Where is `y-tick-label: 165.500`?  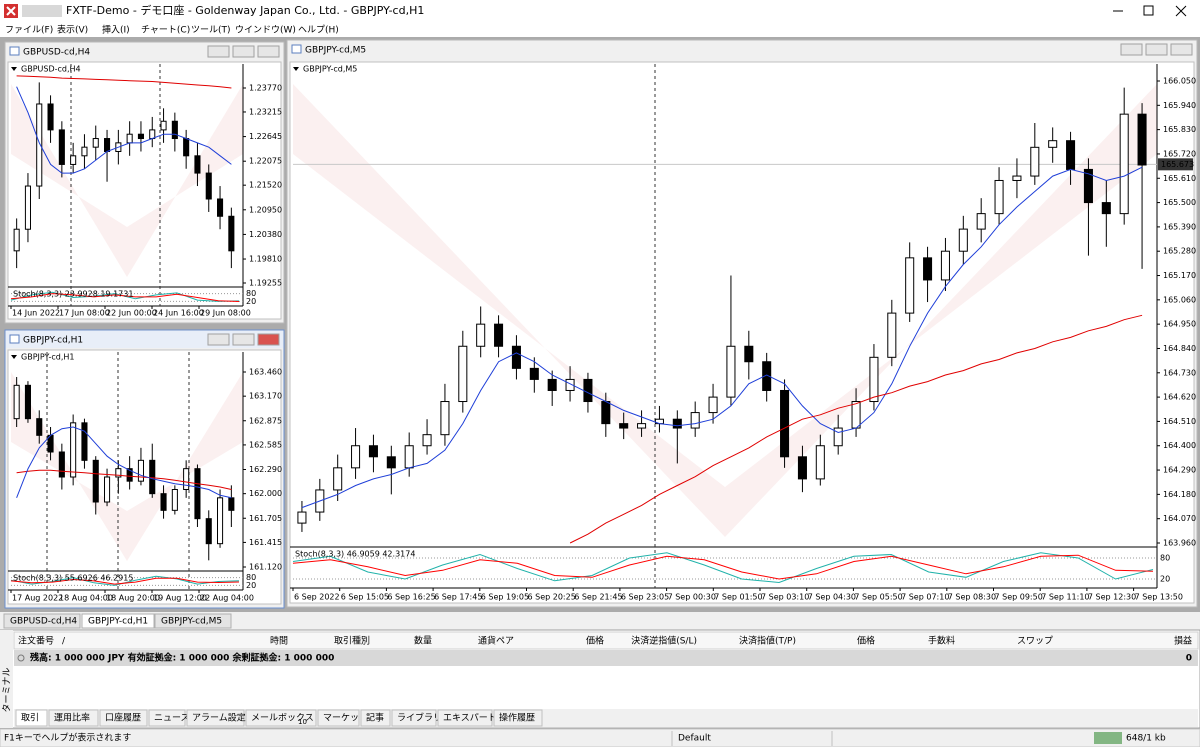
y-tick-label: 165.500 is located at coordinates (1179, 202).